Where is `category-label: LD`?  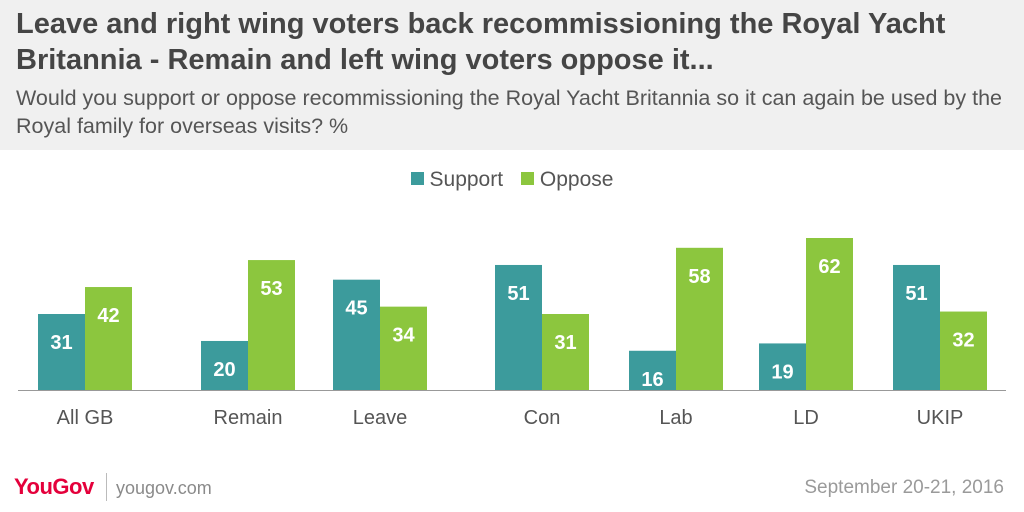 category-label: LD is located at coordinates (806, 418).